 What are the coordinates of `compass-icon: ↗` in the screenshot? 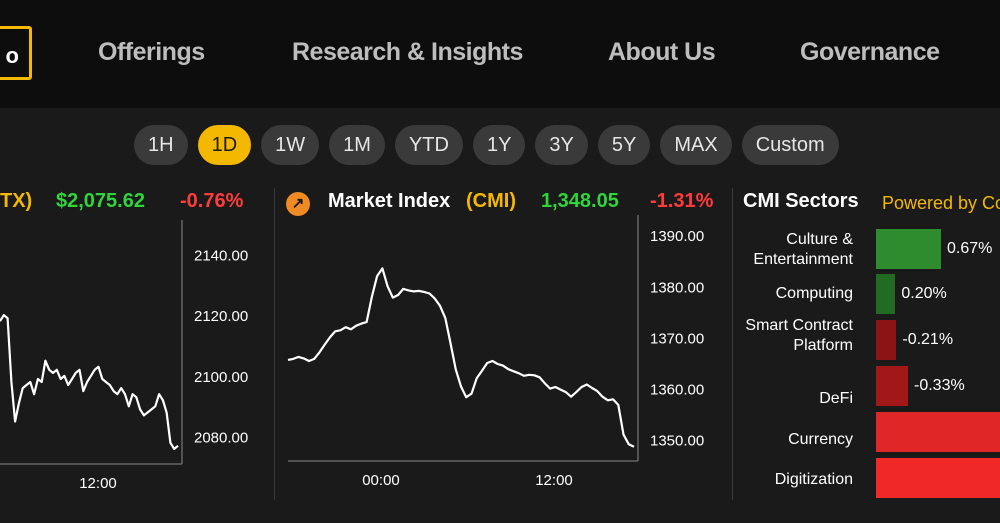 It's located at (298, 204).